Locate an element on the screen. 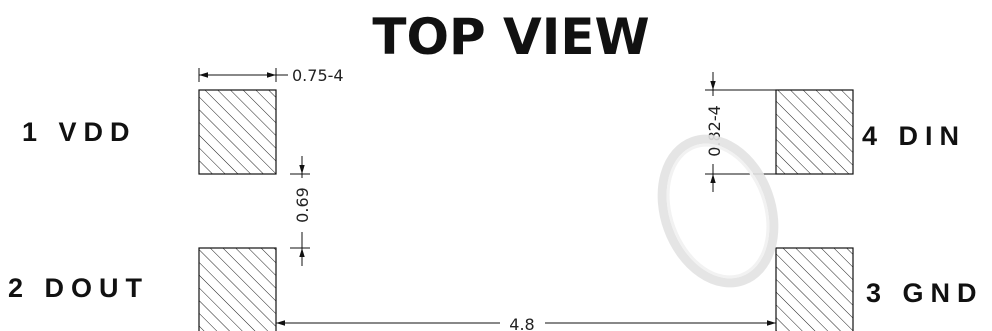  dim-pad-width-label: 0.75-4 is located at coordinates (318, 75).